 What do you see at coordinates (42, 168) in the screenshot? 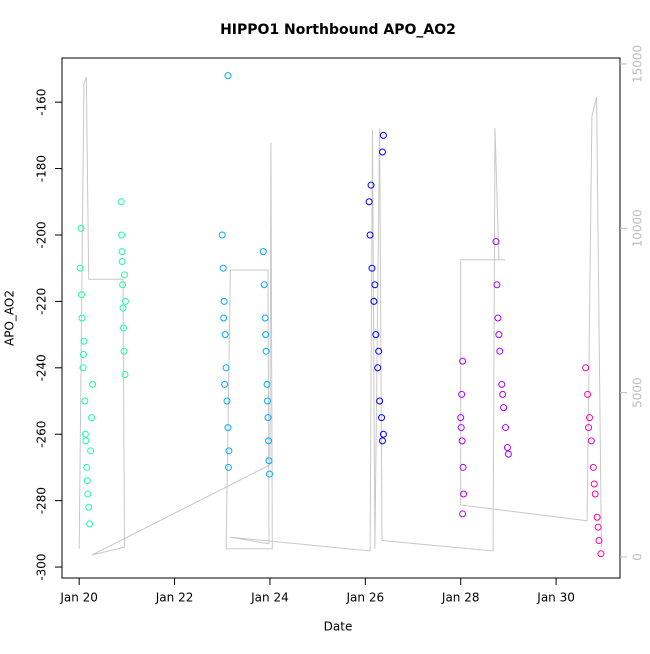
I see `y-tick-label: -180` at bounding box center [42, 168].